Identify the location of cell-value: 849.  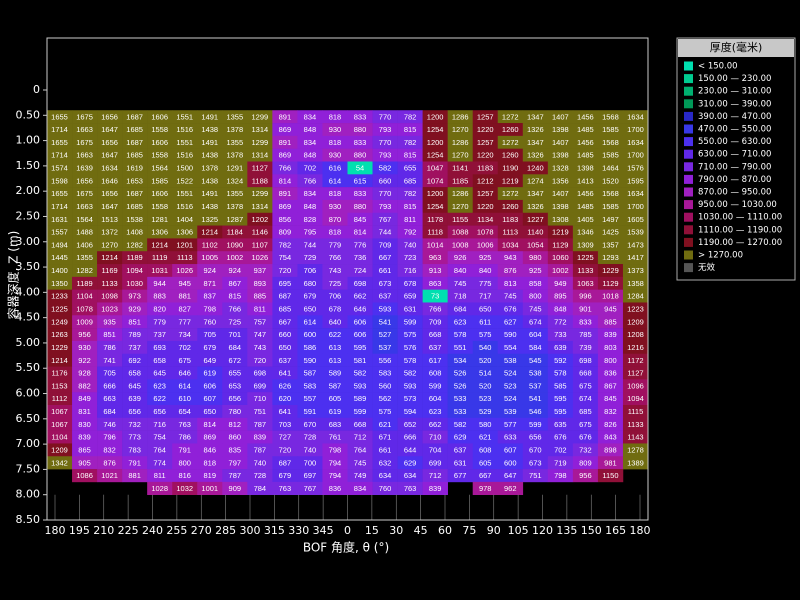
(84, 398).